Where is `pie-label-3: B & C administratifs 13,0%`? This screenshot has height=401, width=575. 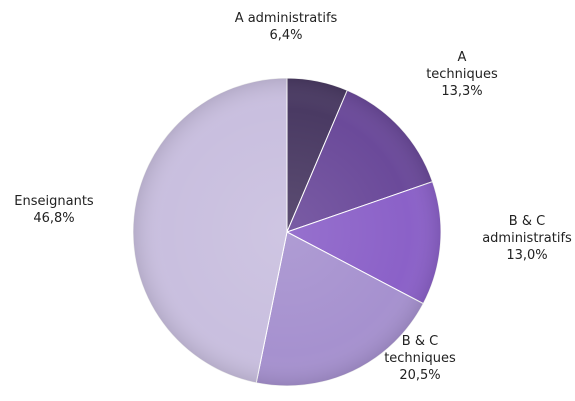
pie-label-3: B & C administratifs 13,0% is located at coordinates (527, 238).